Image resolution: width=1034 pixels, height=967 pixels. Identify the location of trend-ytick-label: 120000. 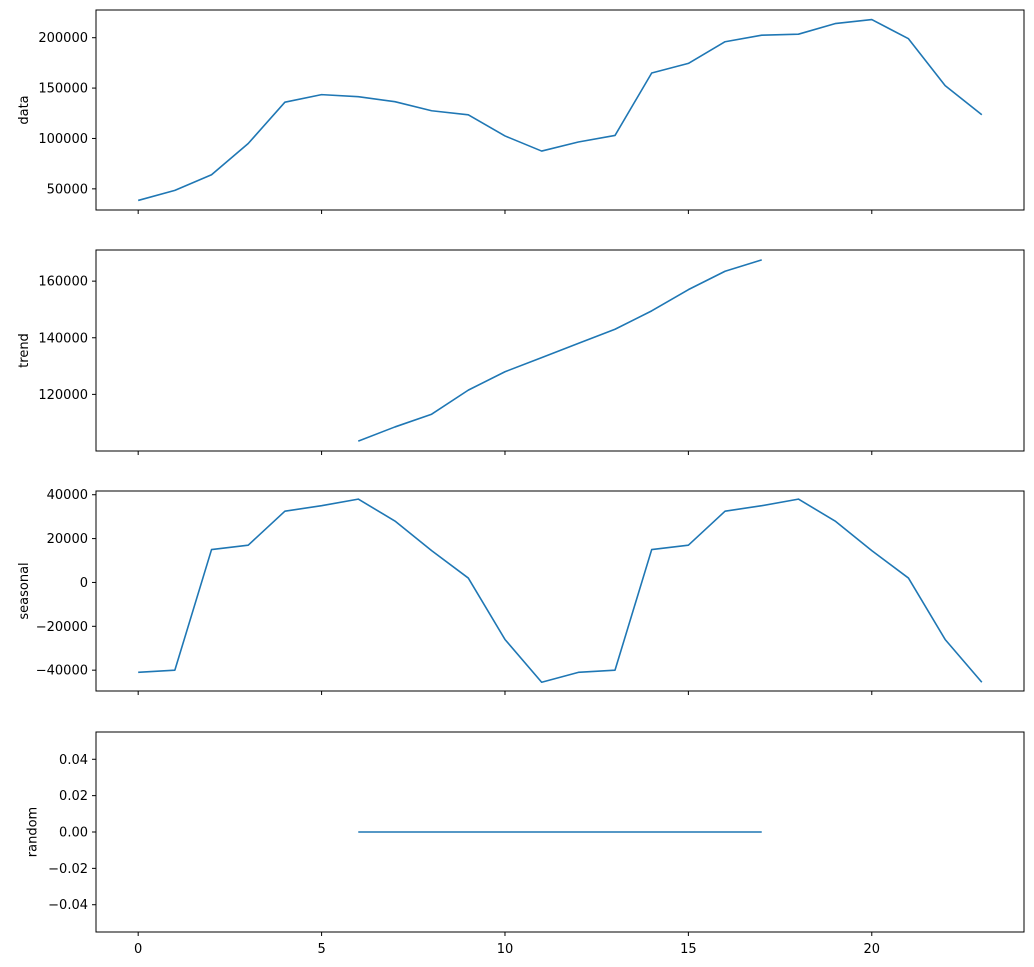
(63, 395).